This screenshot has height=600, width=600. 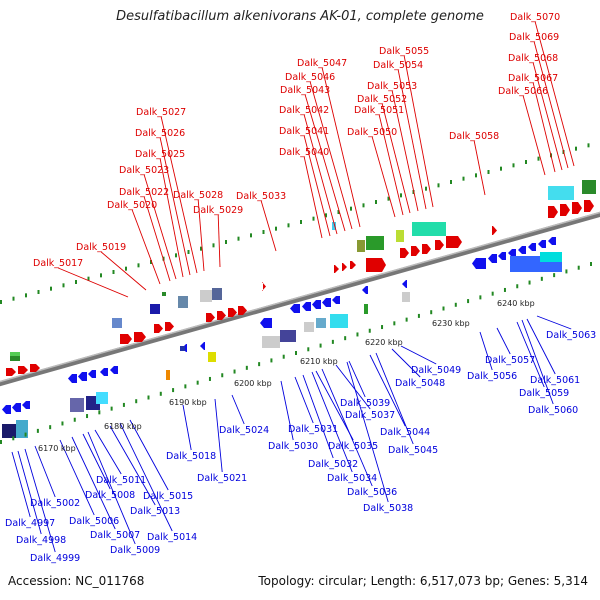 What do you see at coordinates (304, 152) in the screenshot?
I see `forward-gene-label: Dalk_5040` at bounding box center [304, 152].